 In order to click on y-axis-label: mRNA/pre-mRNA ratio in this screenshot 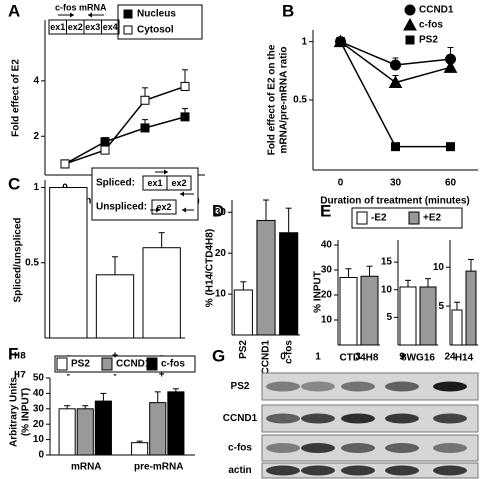, I will do `click(284, 100)`.